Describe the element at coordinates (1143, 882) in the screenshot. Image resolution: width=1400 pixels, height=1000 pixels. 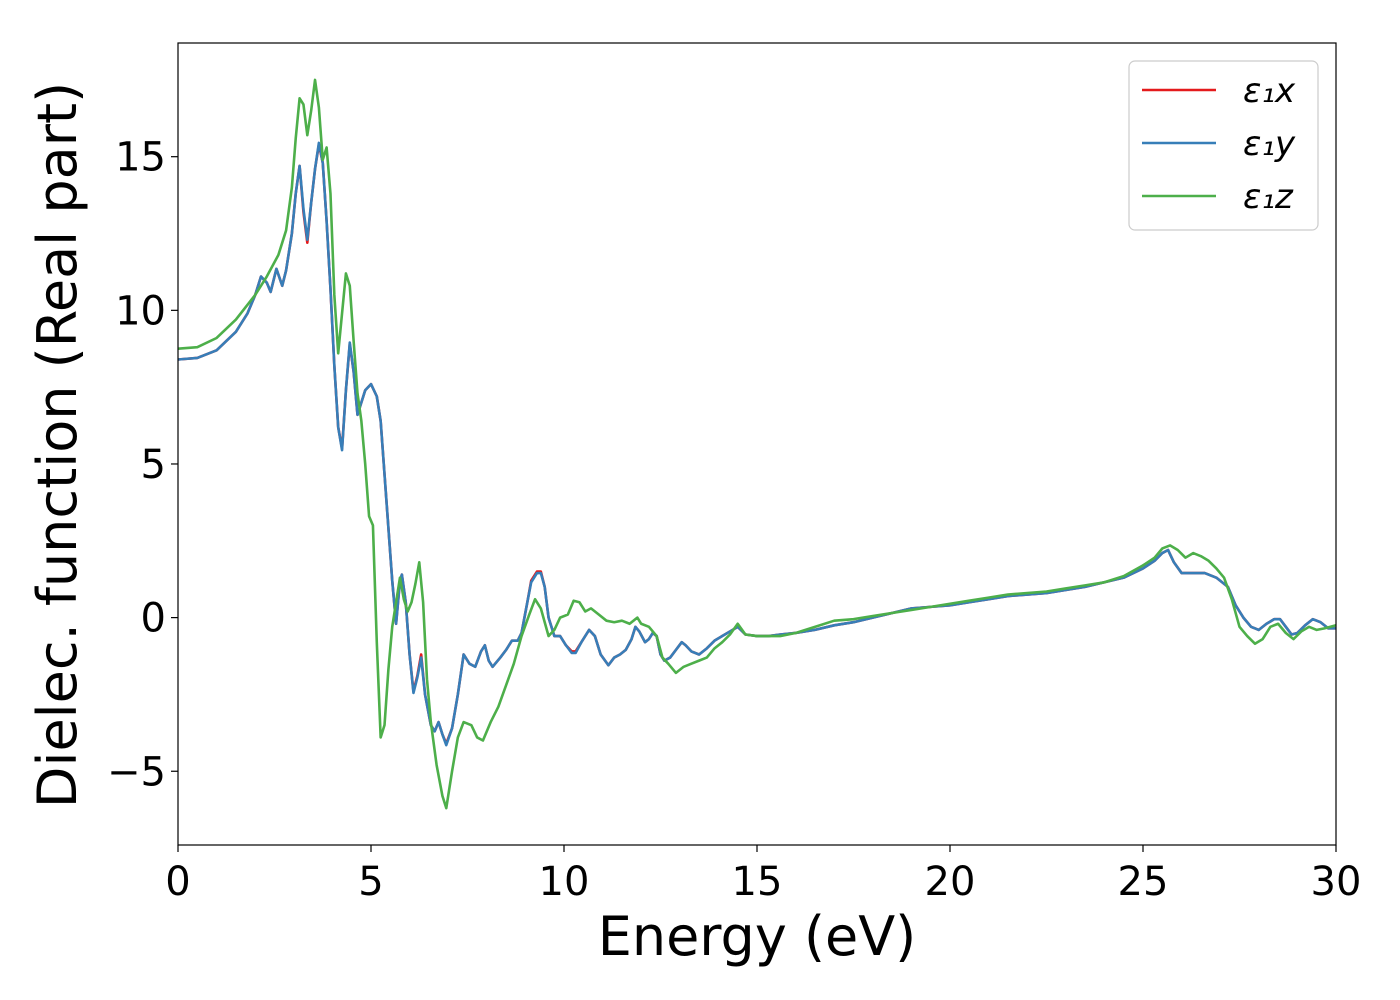
I see `x-tick-label: 25` at that location.